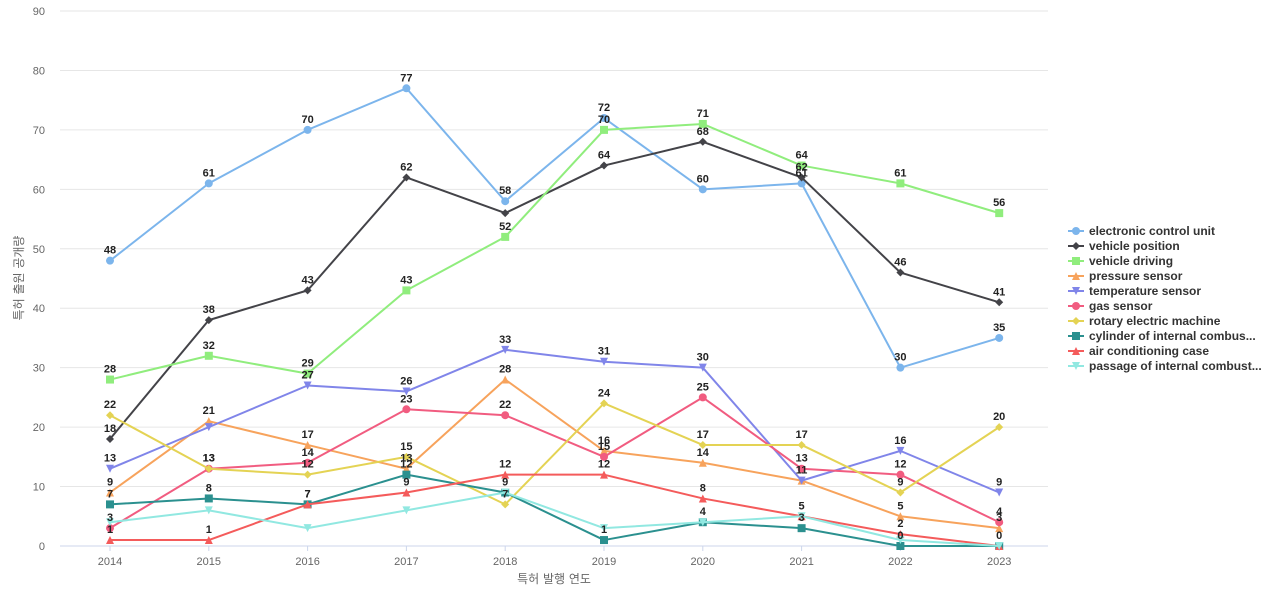 This screenshot has width=1280, height=600. I want to click on data-label: 13, so click(209, 459).